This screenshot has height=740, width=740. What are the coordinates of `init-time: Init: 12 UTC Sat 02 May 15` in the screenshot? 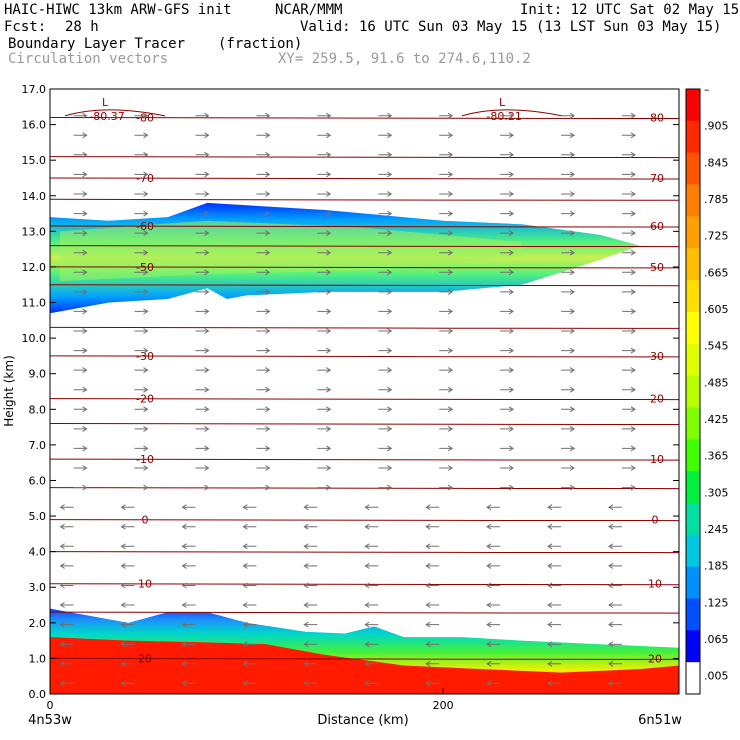 It's located at (630, 10).